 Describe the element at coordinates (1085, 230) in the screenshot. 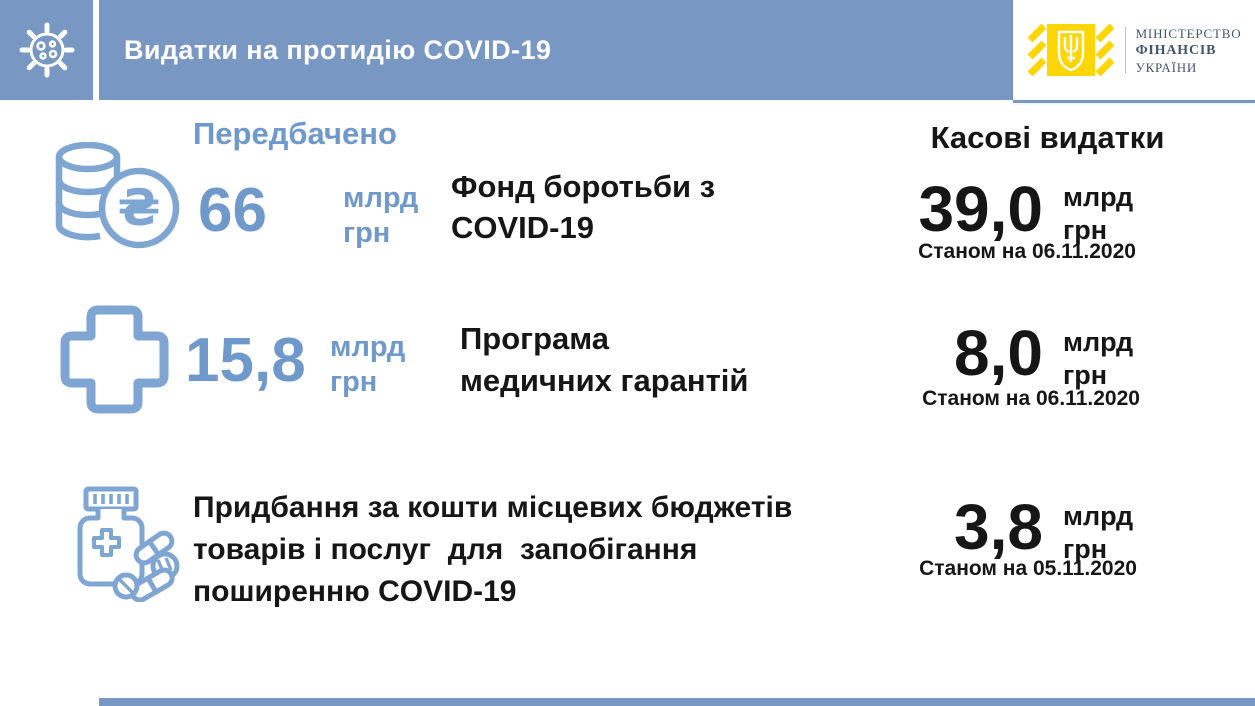

I see `row1-cash-unit-line2: грн` at that location.